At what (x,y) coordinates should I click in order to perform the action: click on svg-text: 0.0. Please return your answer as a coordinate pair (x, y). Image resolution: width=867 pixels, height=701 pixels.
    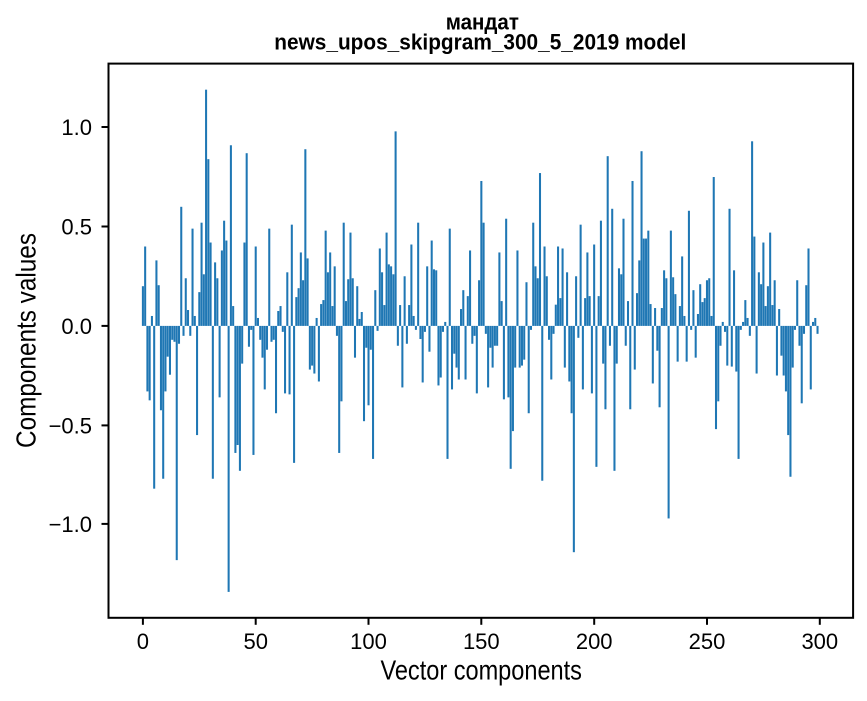
    Looking at the image, I should click on (76, 326).